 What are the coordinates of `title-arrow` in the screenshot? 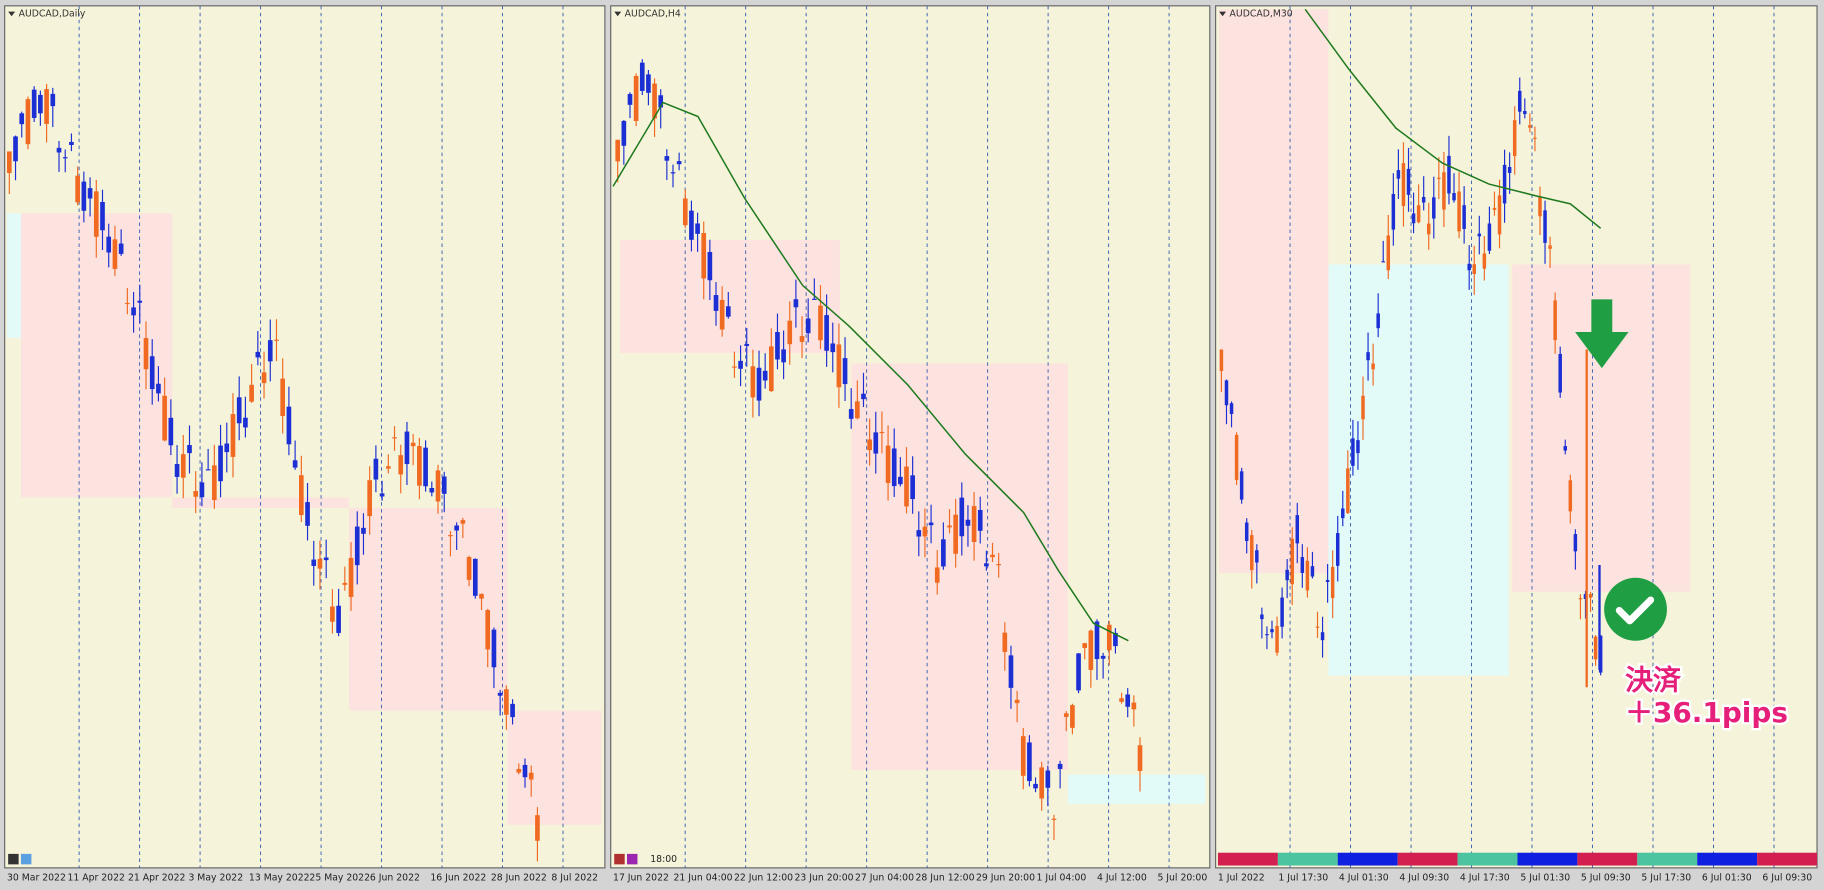 It's located at (12, 14).